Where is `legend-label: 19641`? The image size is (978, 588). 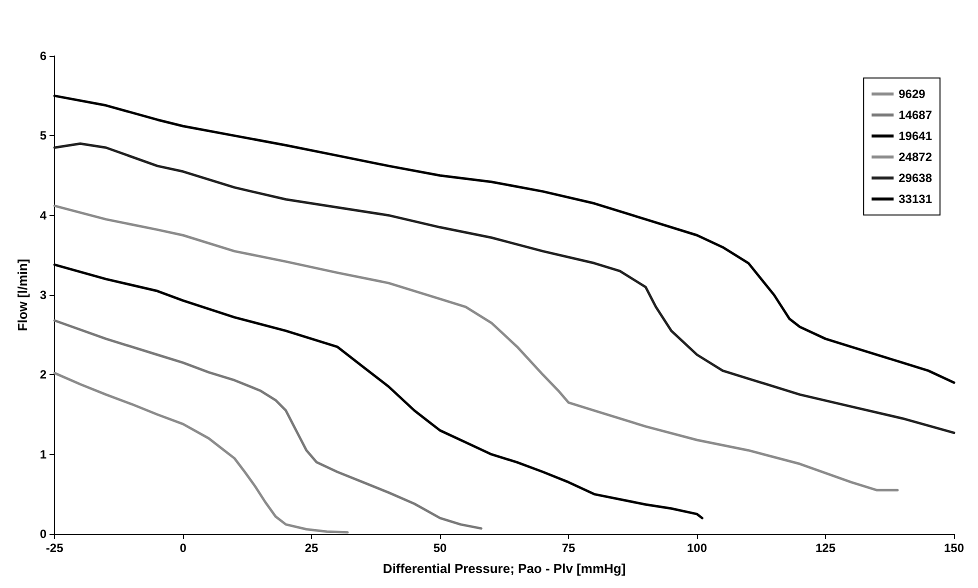
legend-label: 19641 is located at coordinates (915, 136).